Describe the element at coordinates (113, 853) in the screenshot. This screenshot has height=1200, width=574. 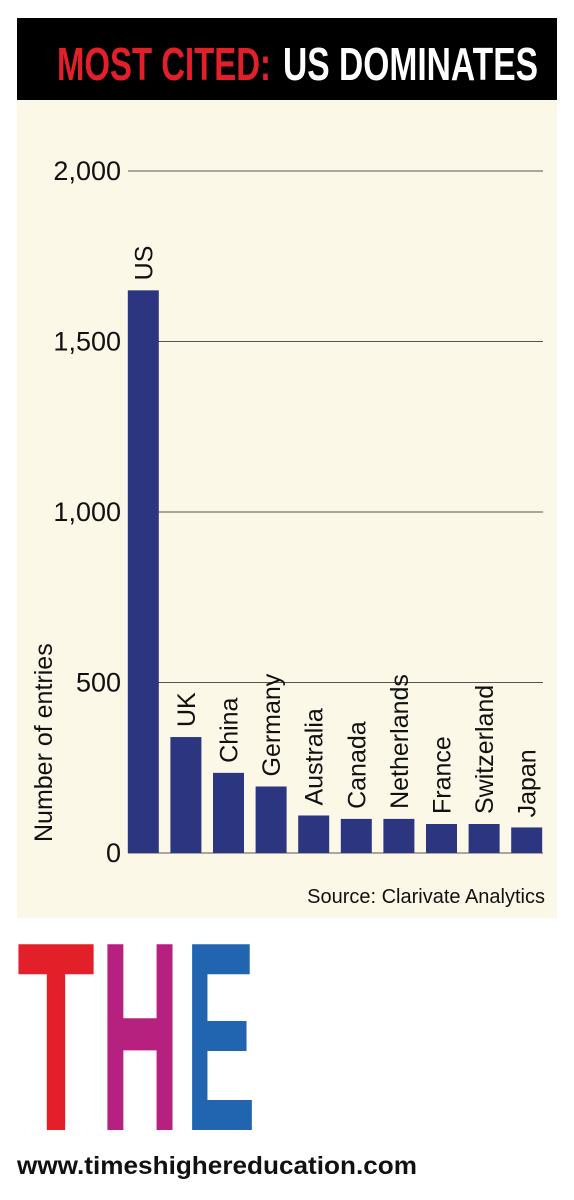
I see `y-tick-label: 0` at that location.